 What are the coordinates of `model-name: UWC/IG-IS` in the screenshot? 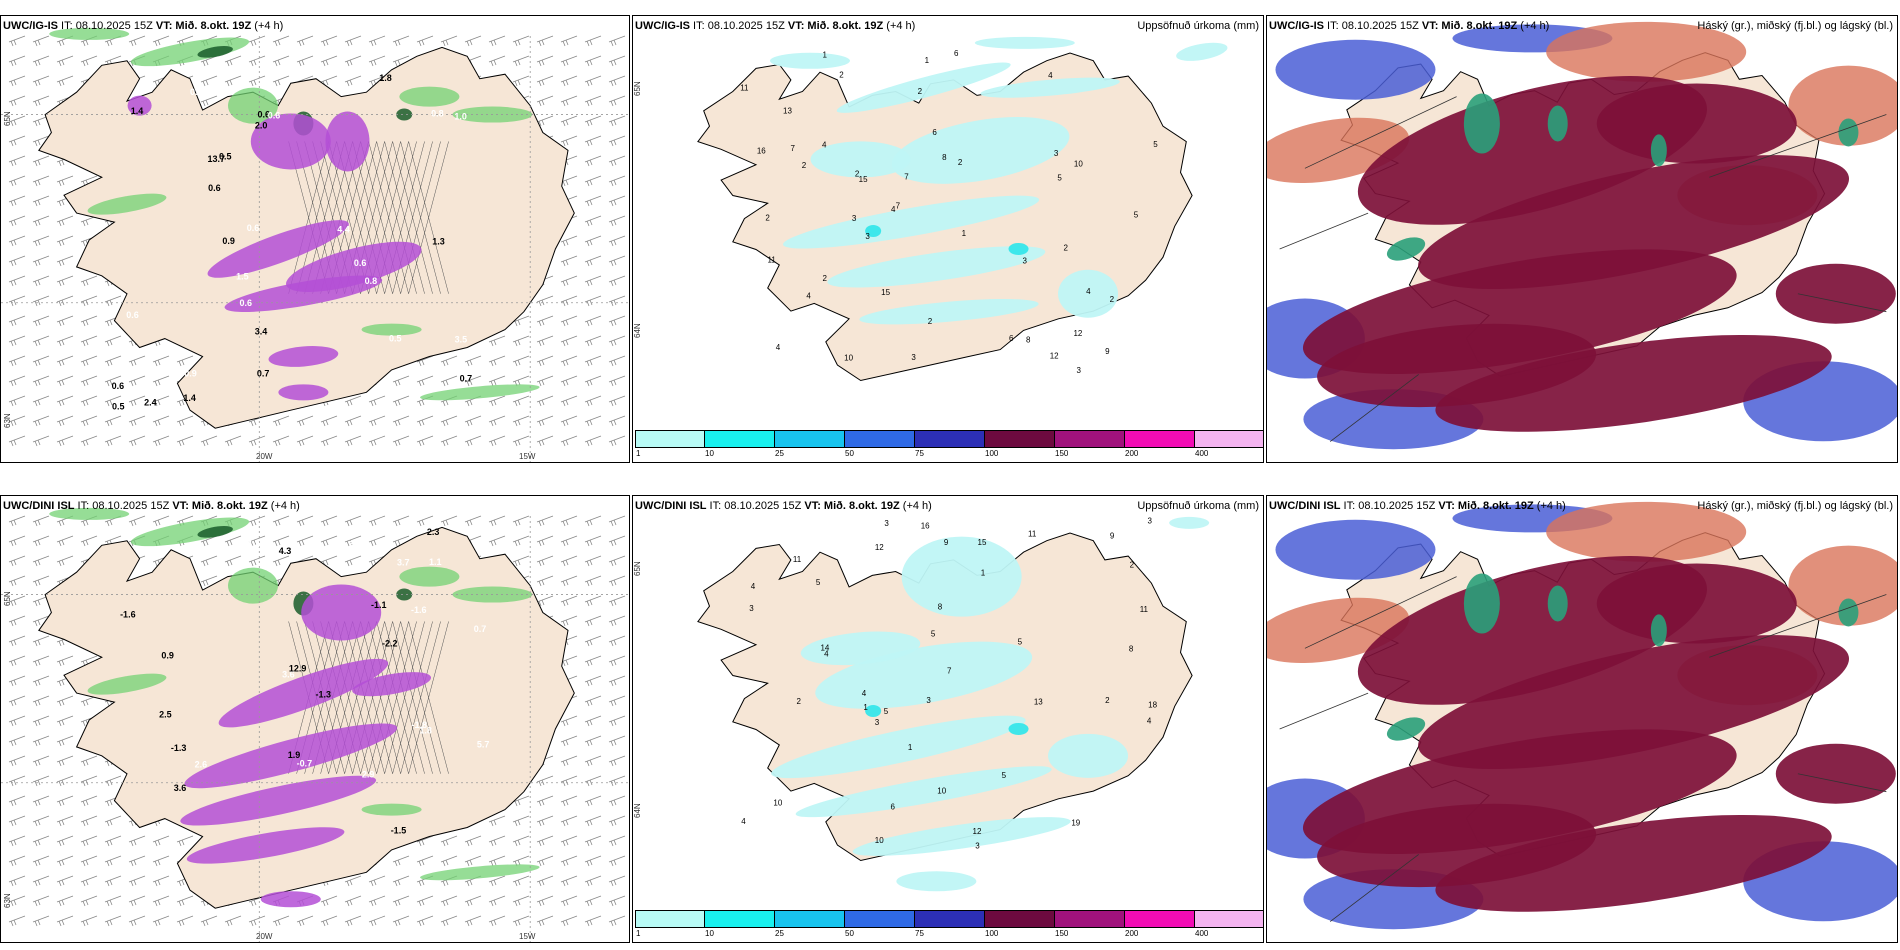 It's located at (30, 26).